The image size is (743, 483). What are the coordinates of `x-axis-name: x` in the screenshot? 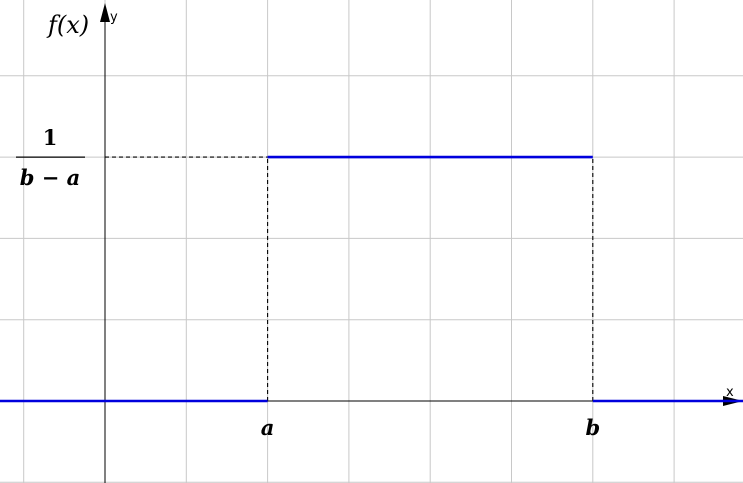 It's located at (730, 392).